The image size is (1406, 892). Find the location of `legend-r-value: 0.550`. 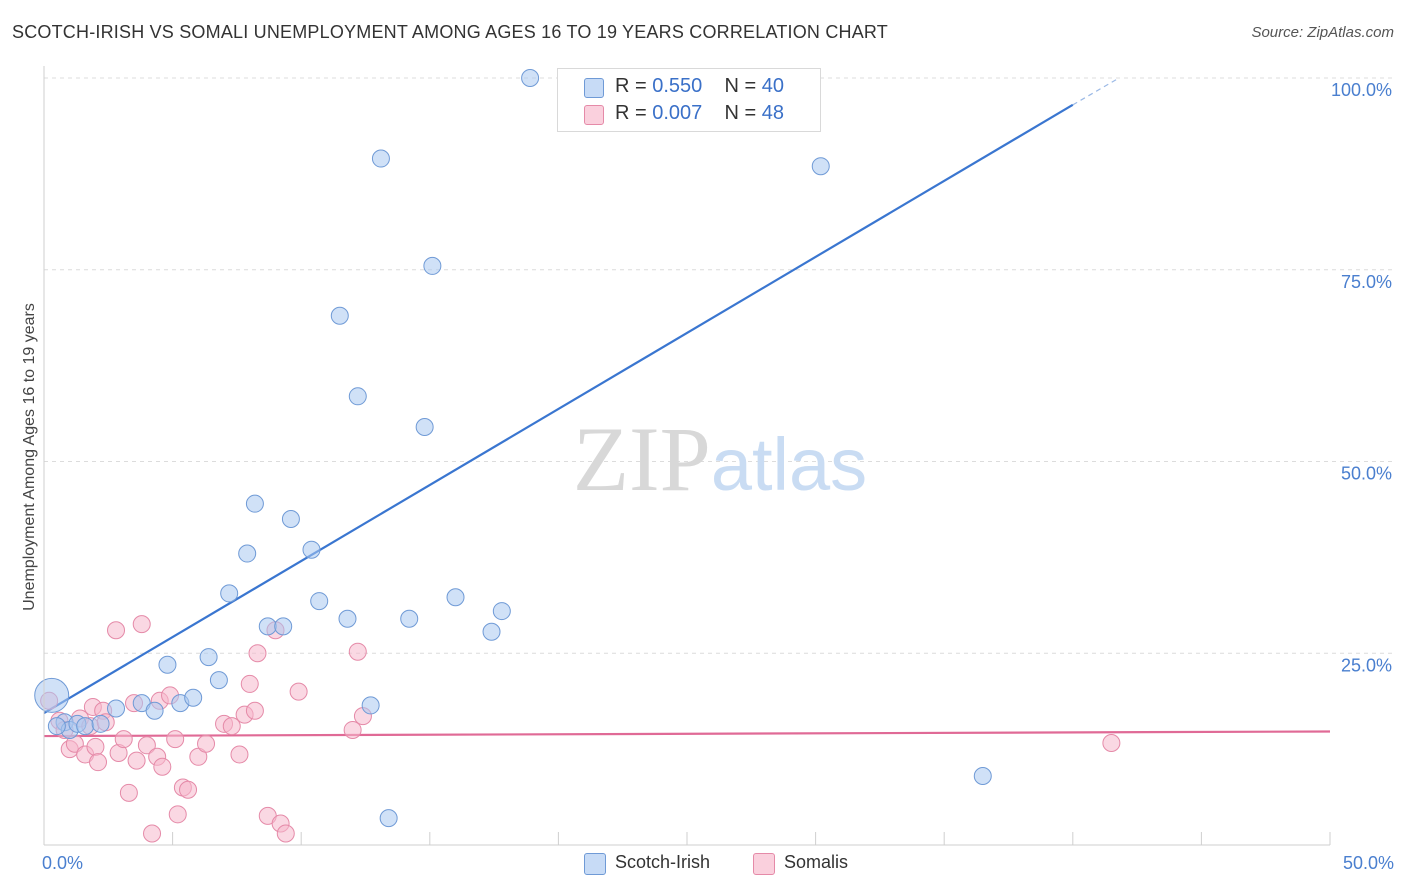

legend-r-value: 0.550 is located at coordinates (677, 86).